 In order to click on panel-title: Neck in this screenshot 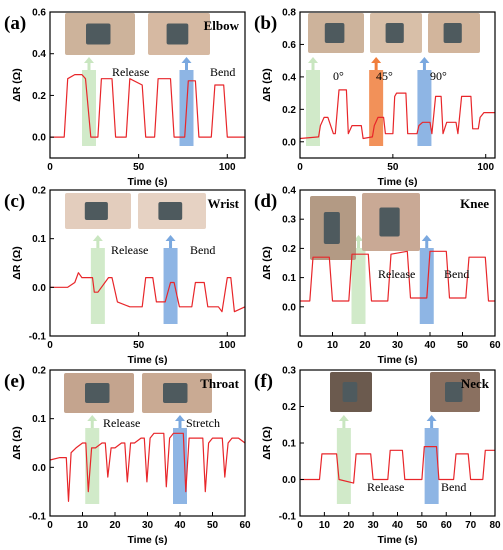, I will do `click(475, 383)`.